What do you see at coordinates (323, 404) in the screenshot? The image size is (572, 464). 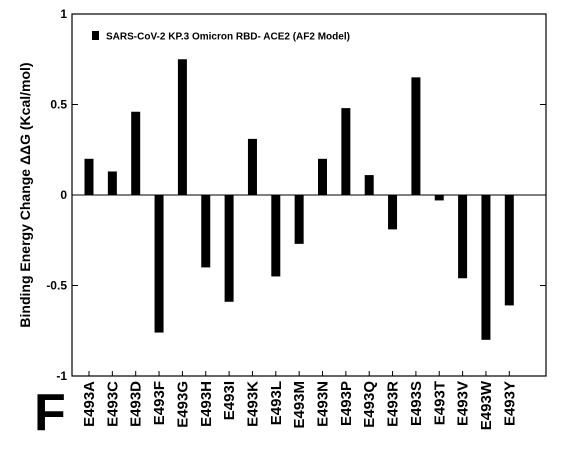 I see `x-tick-label: E493N` at bounding box center [323, 404].